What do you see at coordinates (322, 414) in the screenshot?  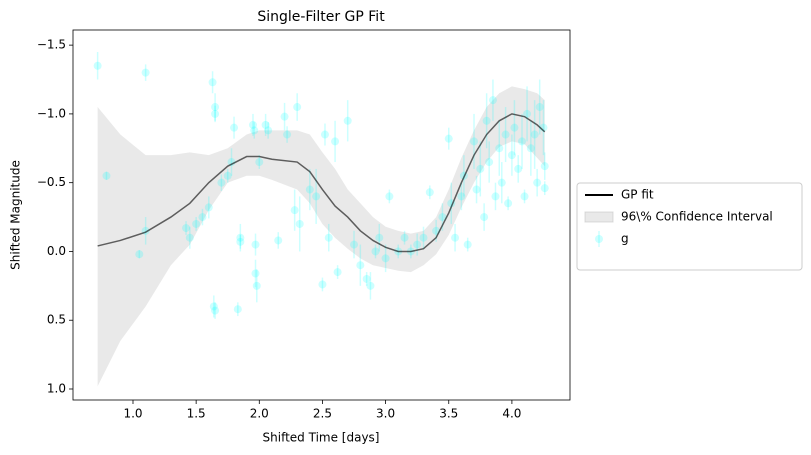 I see `x-tick-label: 2.5` at bounding box center [322, 414].